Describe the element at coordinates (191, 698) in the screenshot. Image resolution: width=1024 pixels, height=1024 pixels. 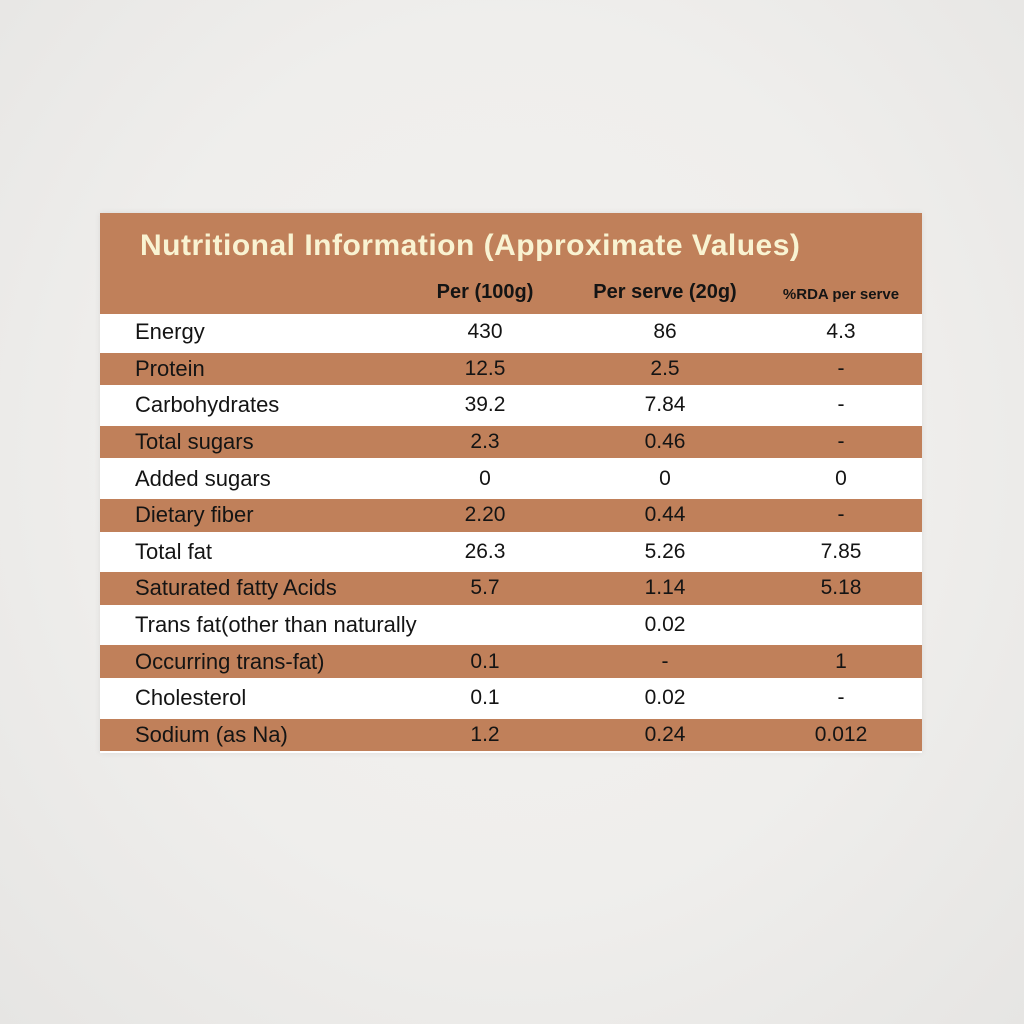
I see `nutrient-label: Cholesterol` at that location.